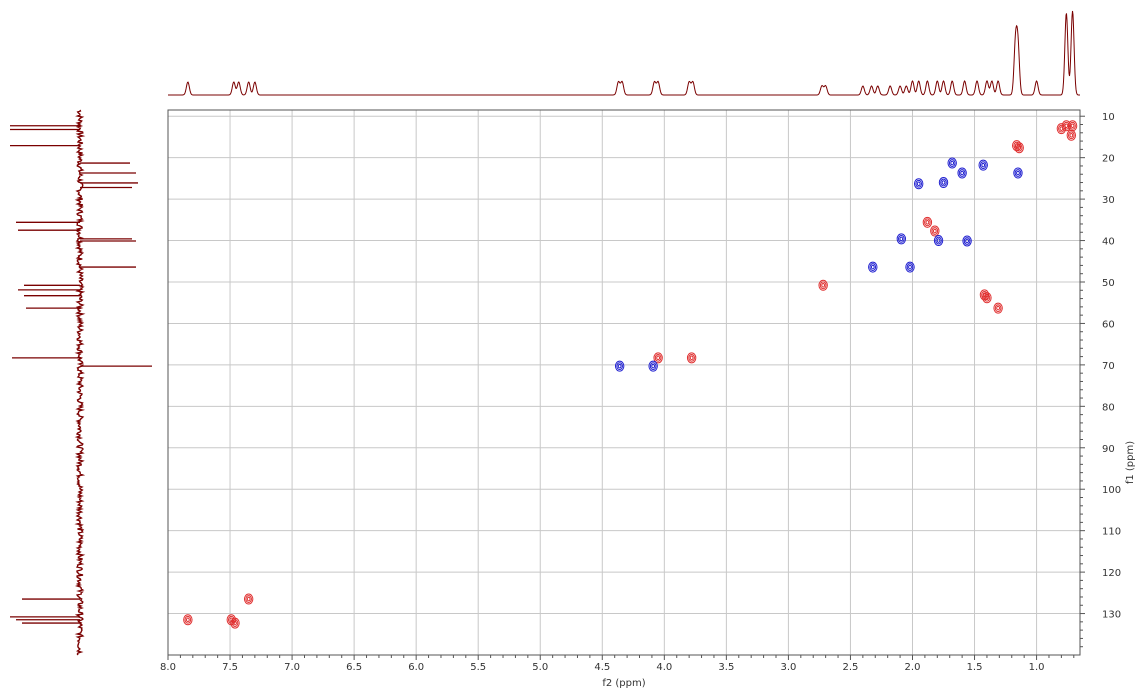 The image size is (1142, 690). What do you see at coordinates (1108, 159) in the screenshot?
I see `y-tick-label: 20` at bounding box center [1108, 159].